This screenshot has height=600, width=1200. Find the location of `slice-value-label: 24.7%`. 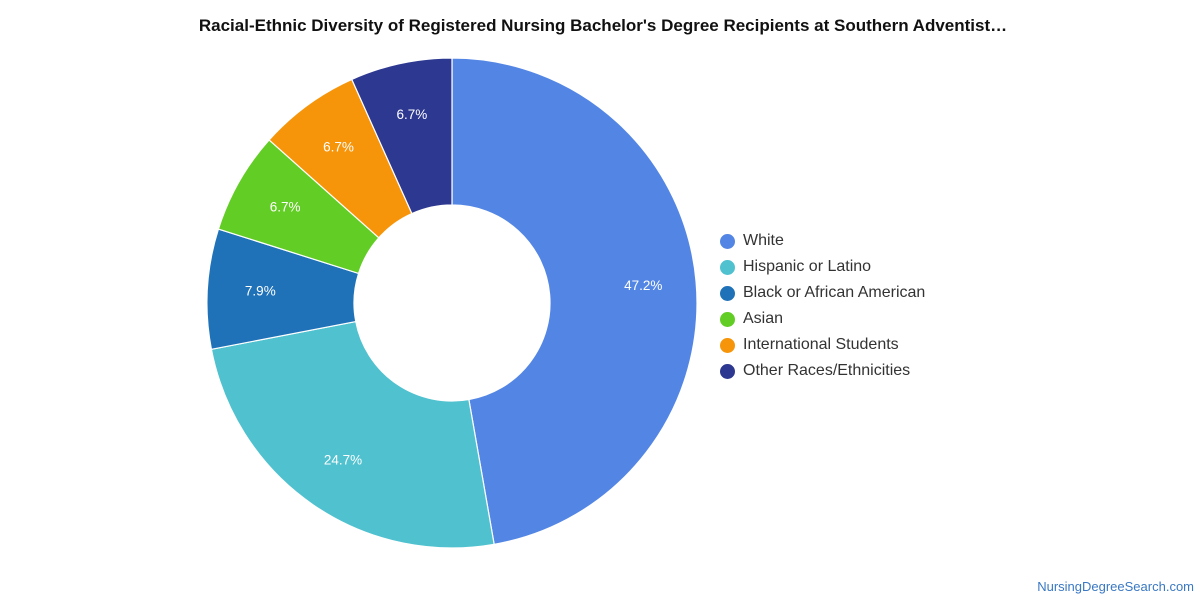

slice-value-label: 24.7% is located at coordinates (343, 460).